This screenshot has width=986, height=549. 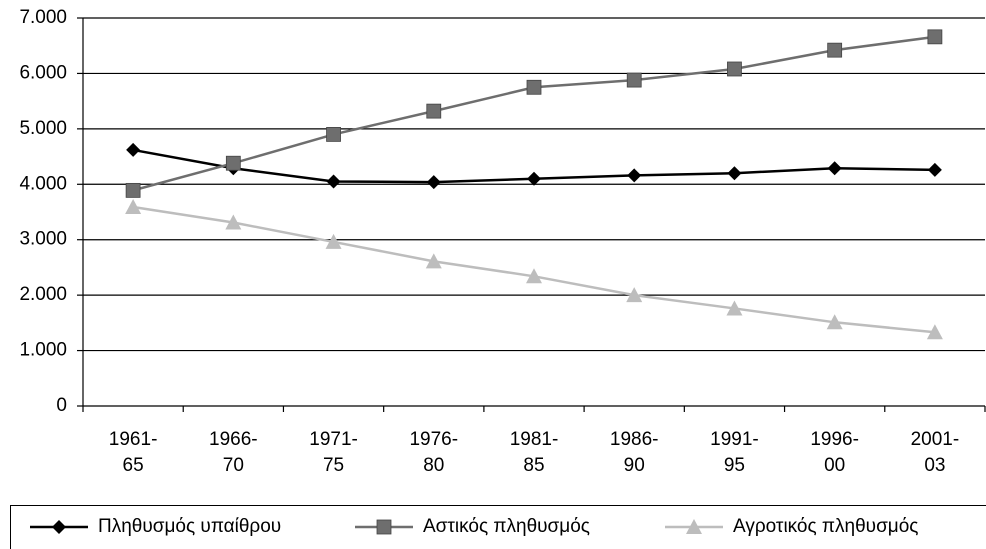 I want to click on x-tick-label: 1986-90, so click(x=634, y=452).